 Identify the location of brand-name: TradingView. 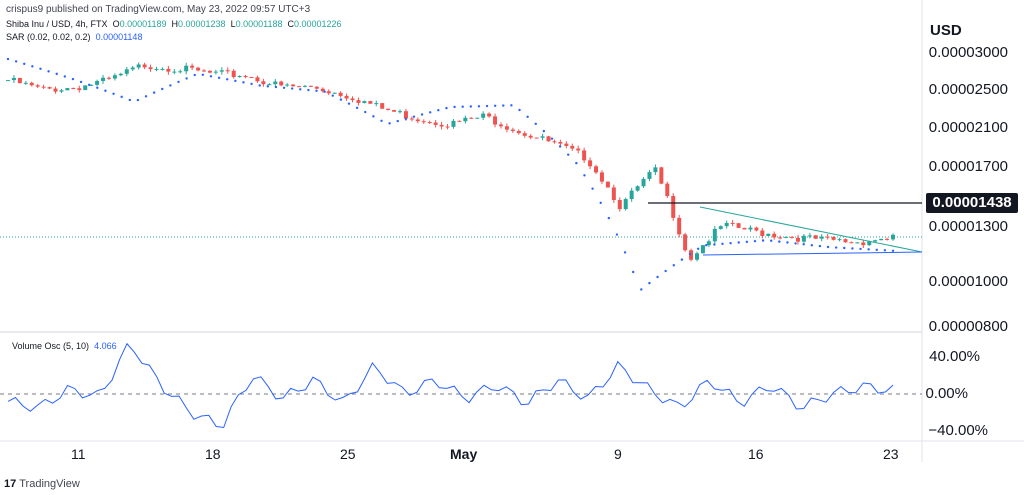
(49, 484).